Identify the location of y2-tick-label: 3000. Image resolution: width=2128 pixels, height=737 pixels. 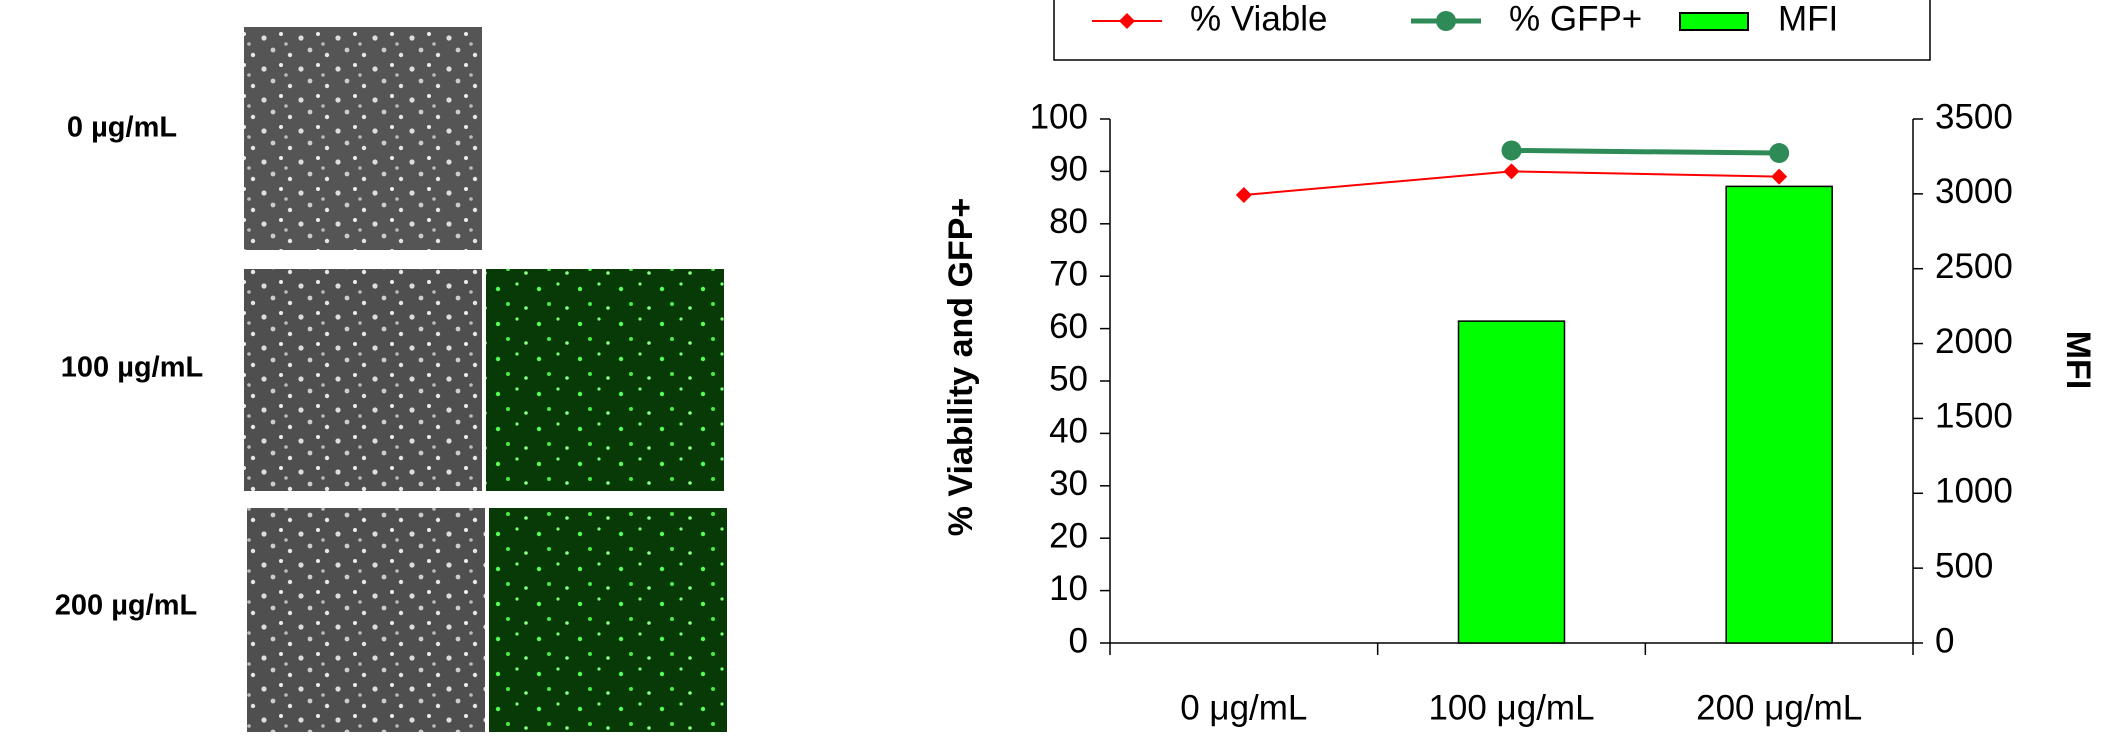
(1974, 191).